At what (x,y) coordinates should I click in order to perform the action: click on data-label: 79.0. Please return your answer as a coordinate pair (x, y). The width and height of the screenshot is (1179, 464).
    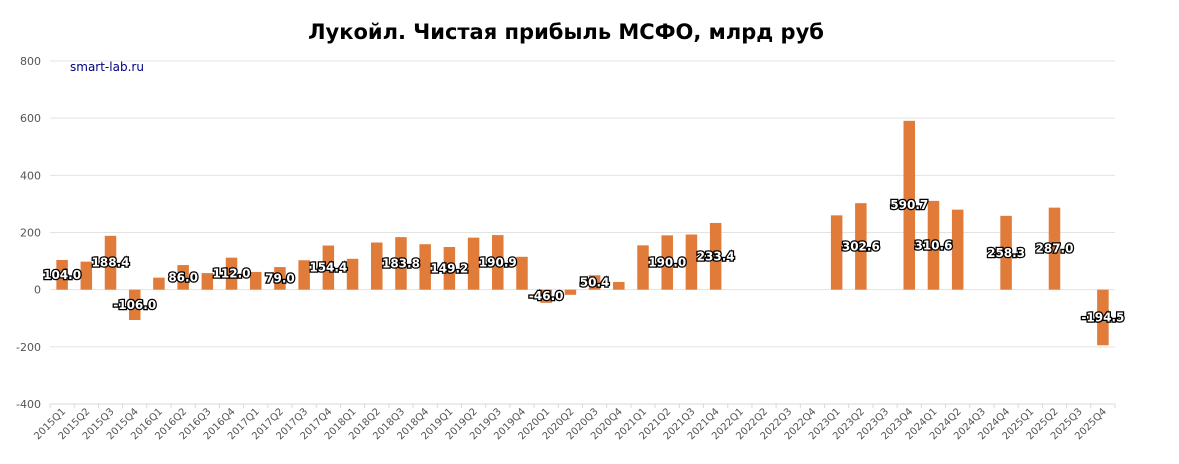
    Looking at the image, I should click on (280, 278).